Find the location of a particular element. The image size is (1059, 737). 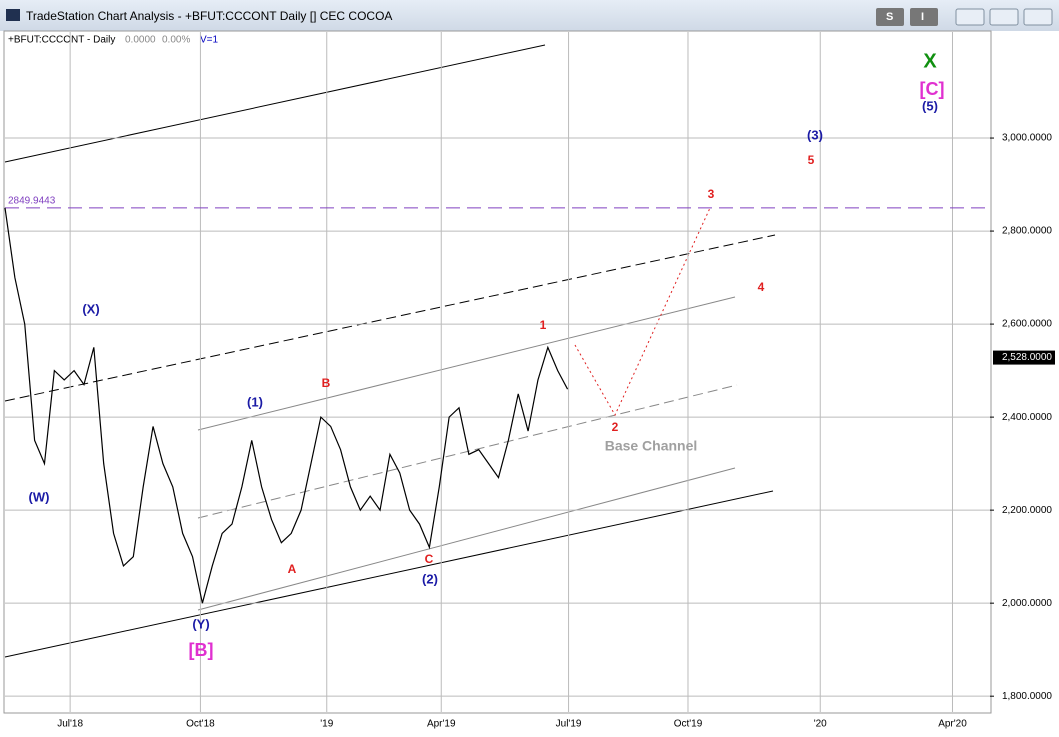

wave-label: 3 is located at coordinates (711, 194).